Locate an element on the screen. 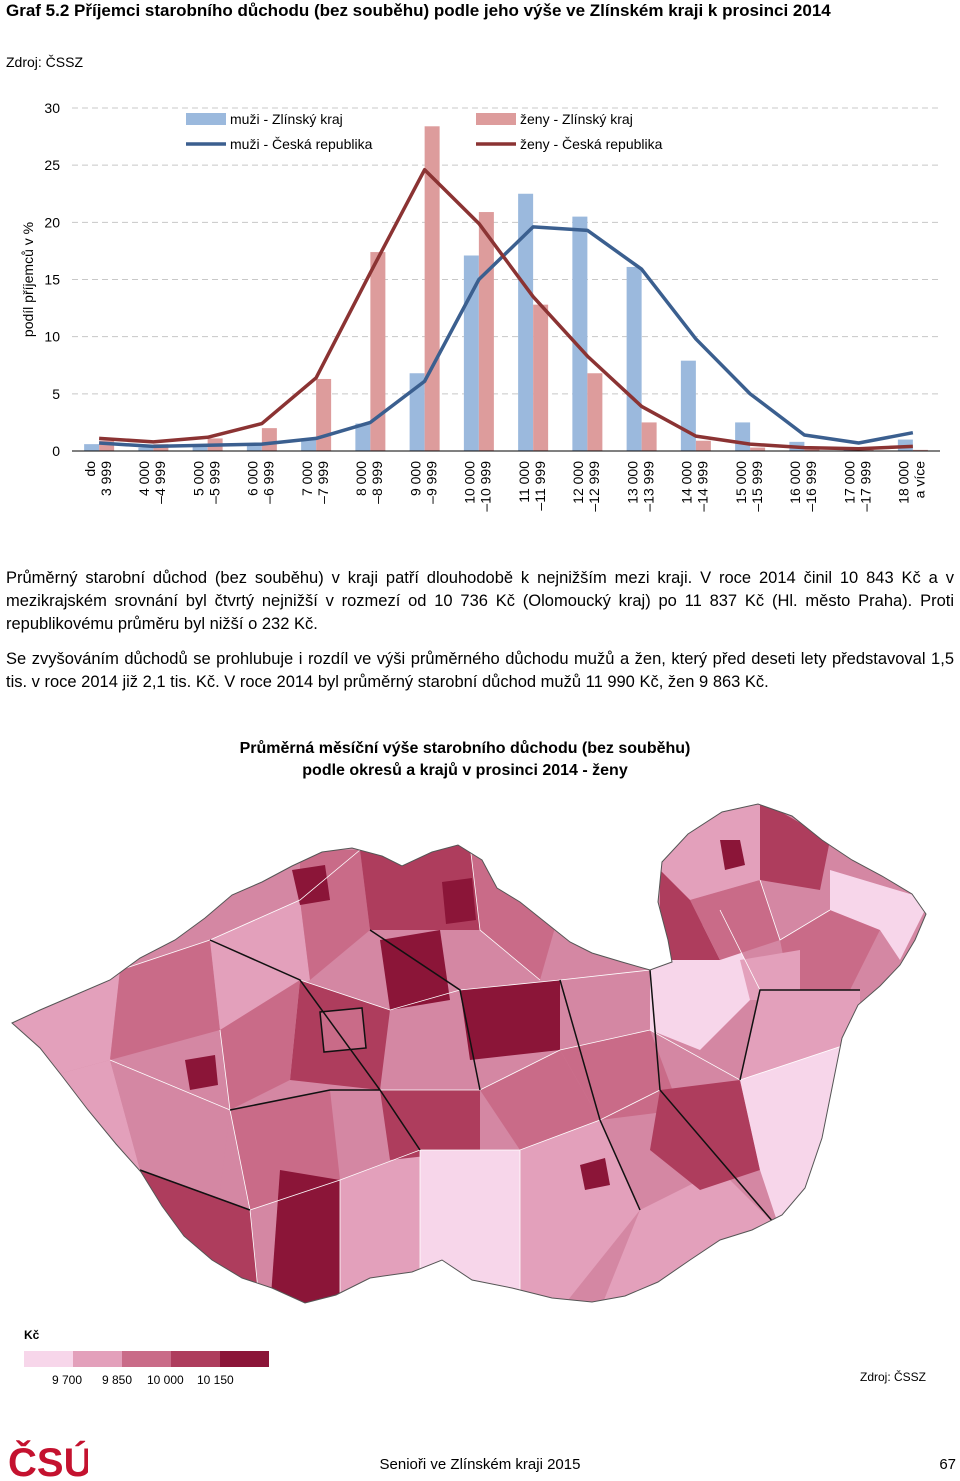 The height and width of the screenshot is (1481, 960). legend-unit-label: Kč is located at coordinates (32, 1335).